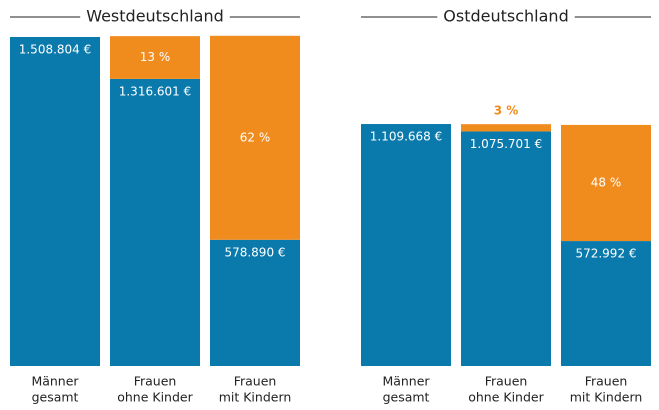  What do you see at coordinates (506, 111) in the screenshot?
I see `value-label: 3 %` at bounding box center [506, 111].